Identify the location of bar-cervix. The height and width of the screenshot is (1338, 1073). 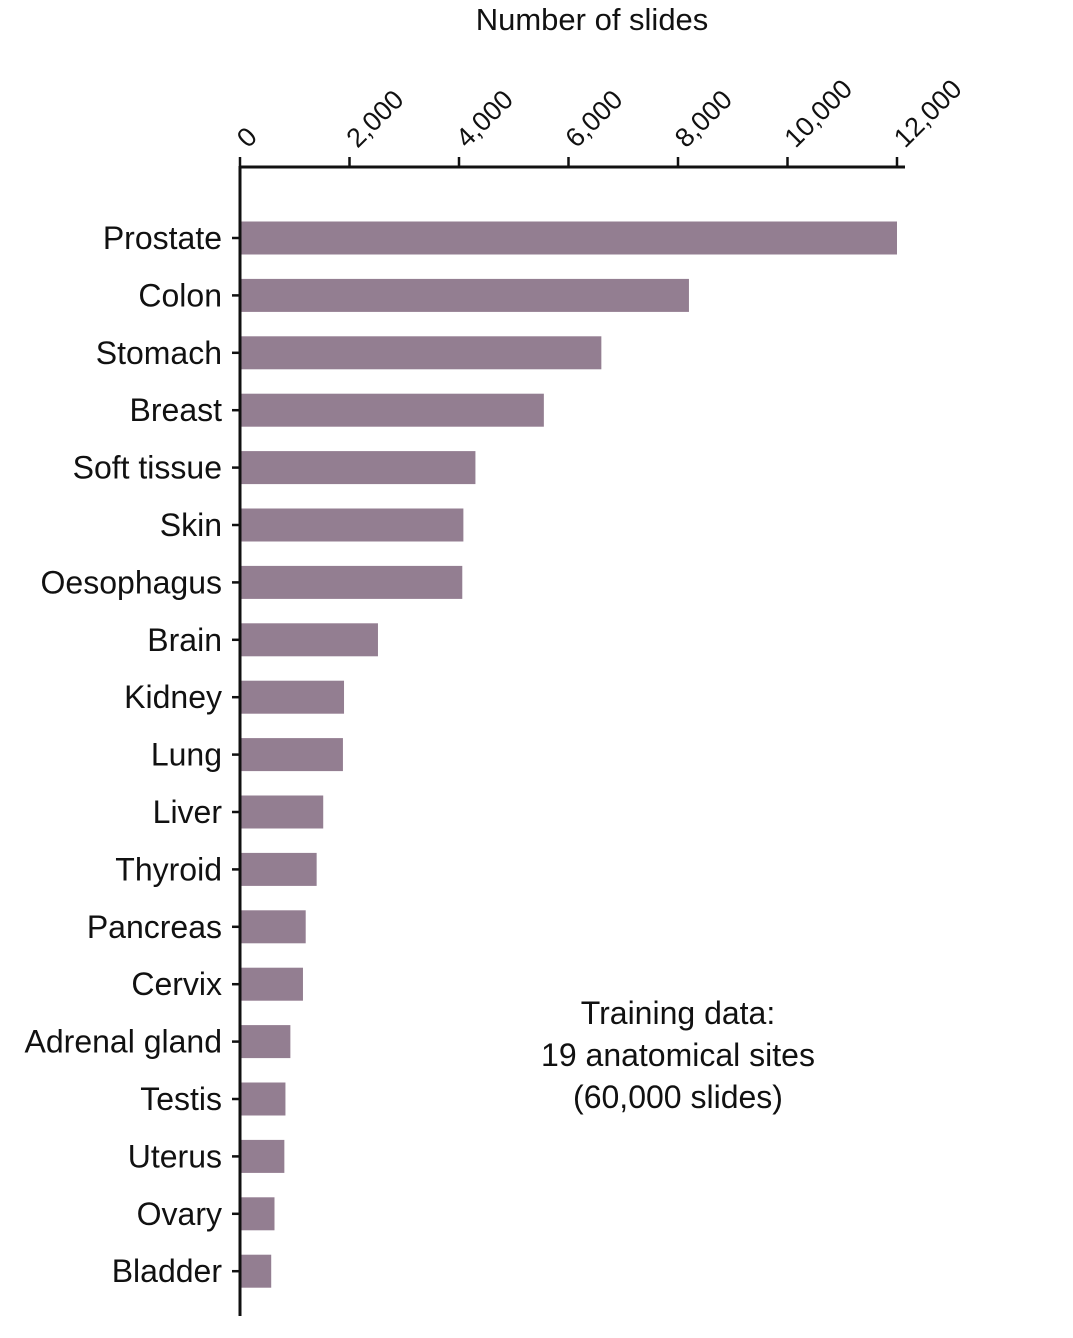
(272, 984).